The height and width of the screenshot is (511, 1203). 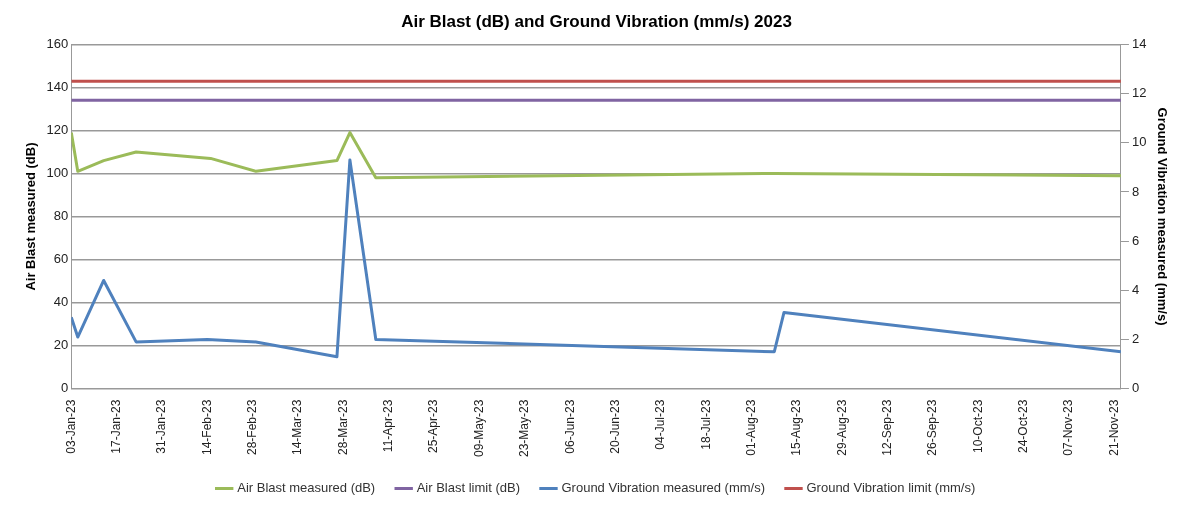 I want to click on y-tick-label: 60, so click(x=61, y=259).